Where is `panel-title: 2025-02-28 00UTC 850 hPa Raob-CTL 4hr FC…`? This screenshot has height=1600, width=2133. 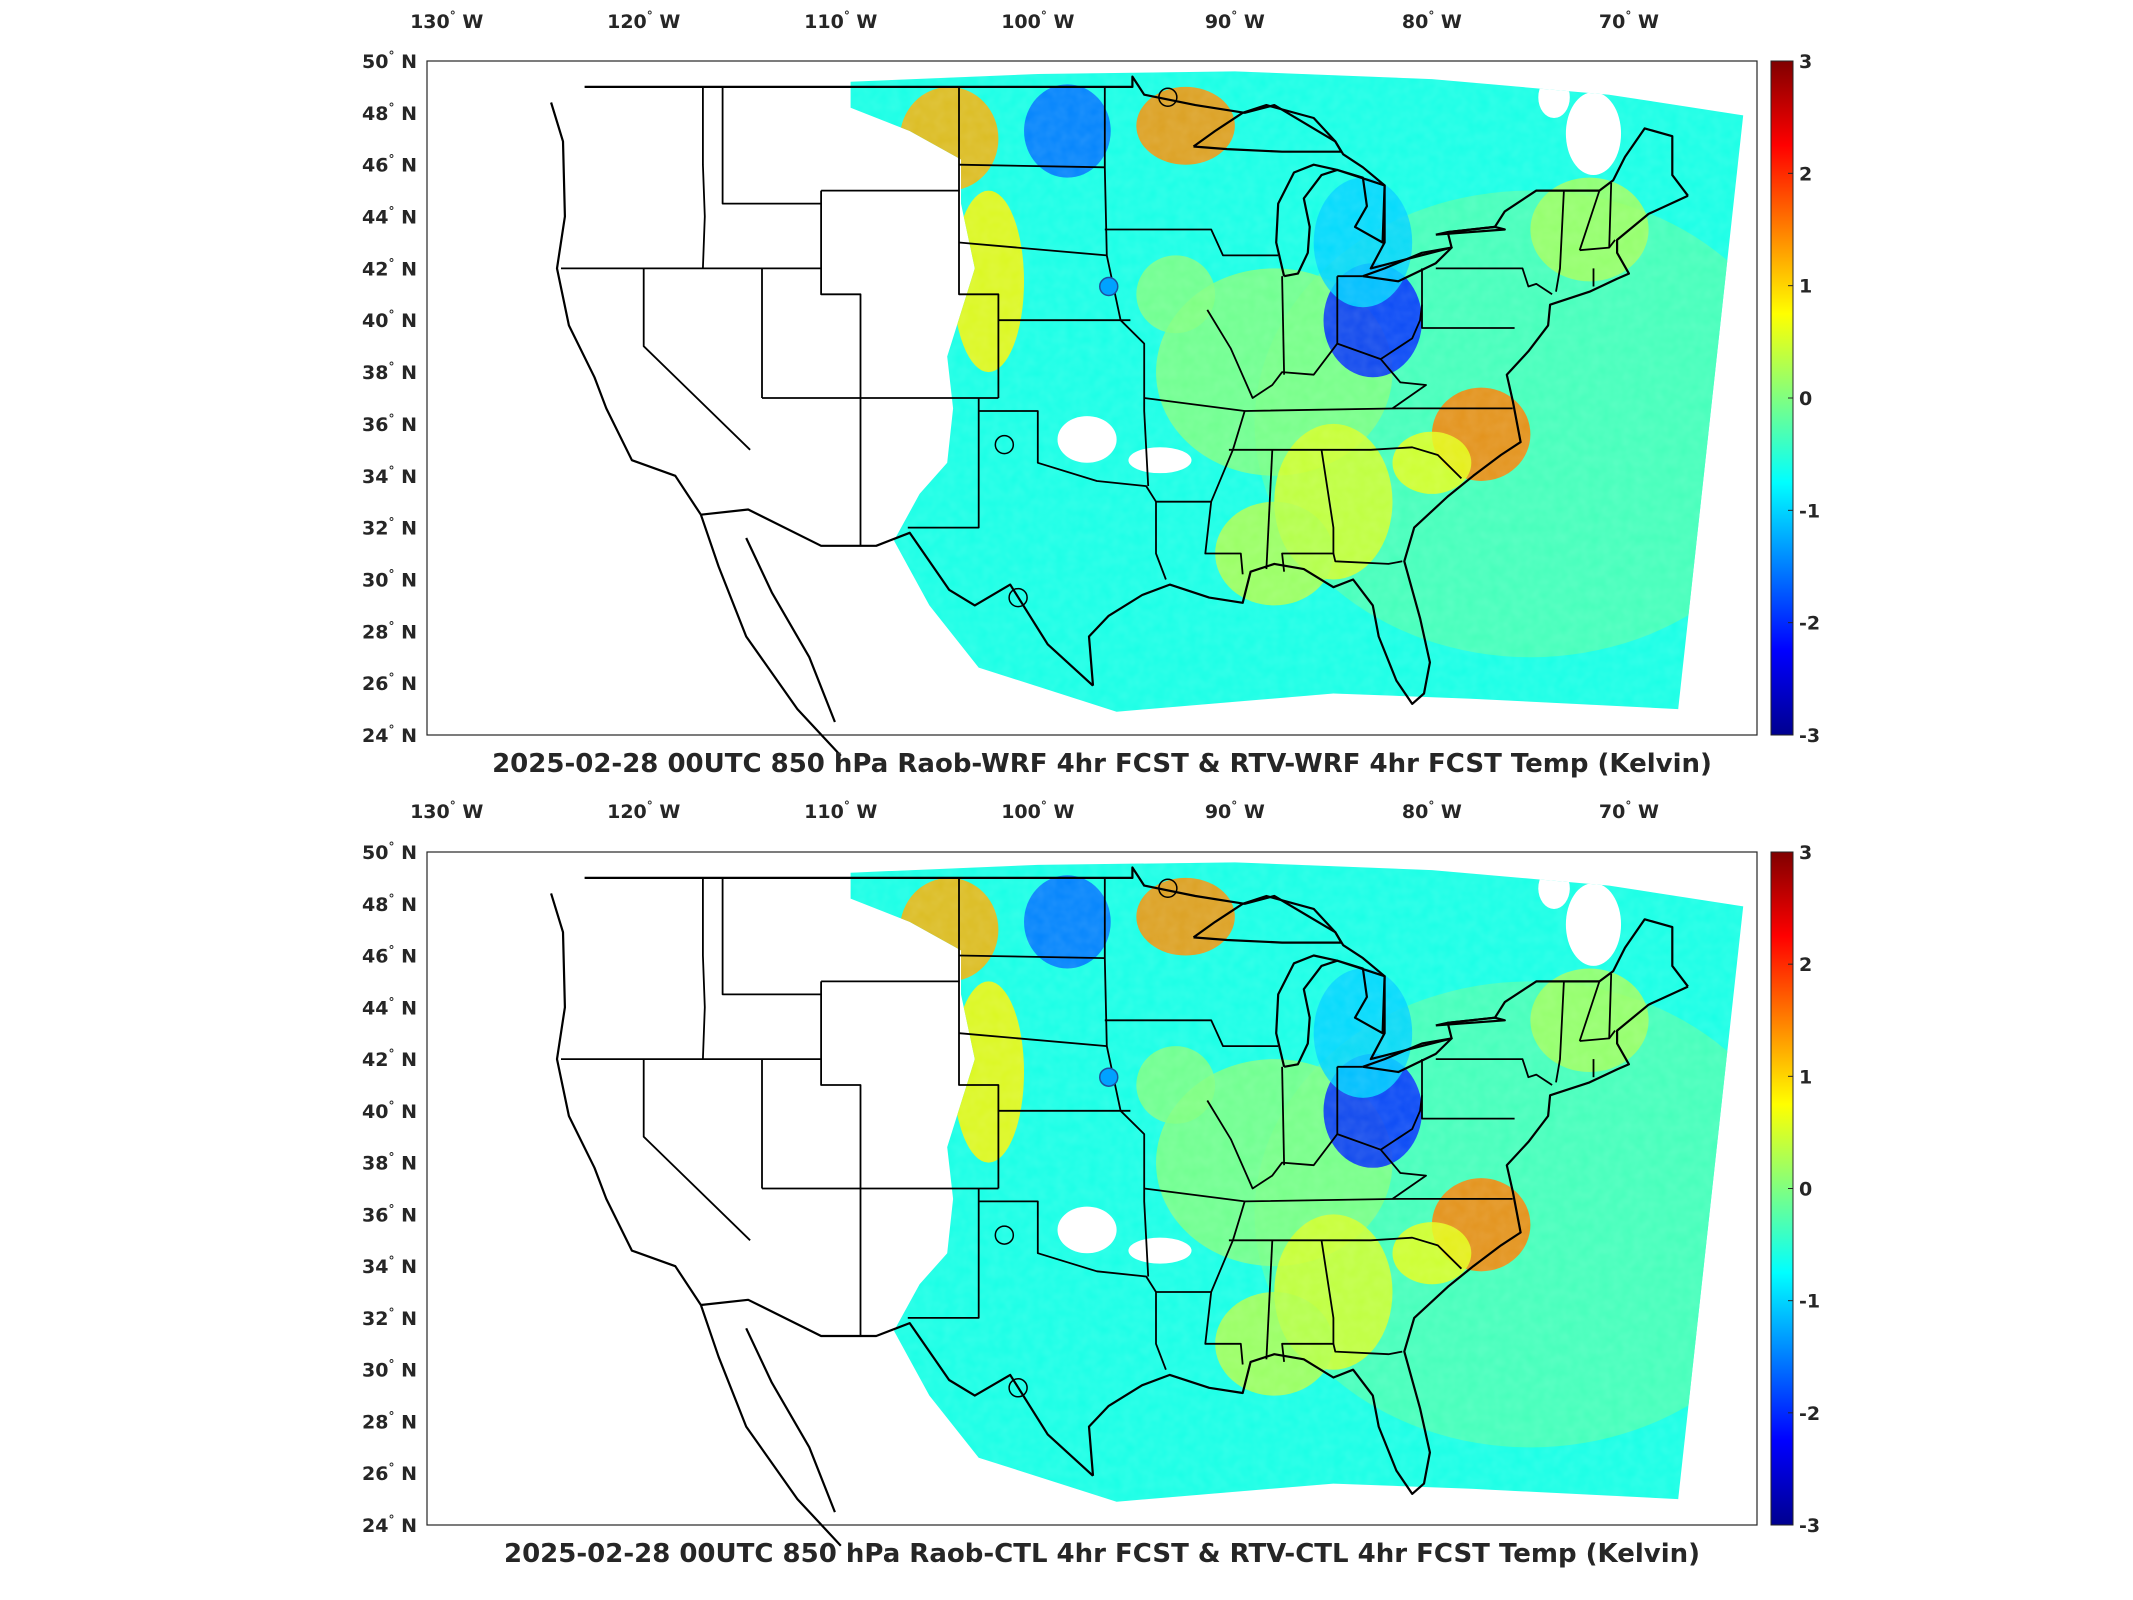
panel-title: 2025-02-28 00UTC 850 hPa Raob-CTL 4hr FC… is located at coordinates (1102, 1554).